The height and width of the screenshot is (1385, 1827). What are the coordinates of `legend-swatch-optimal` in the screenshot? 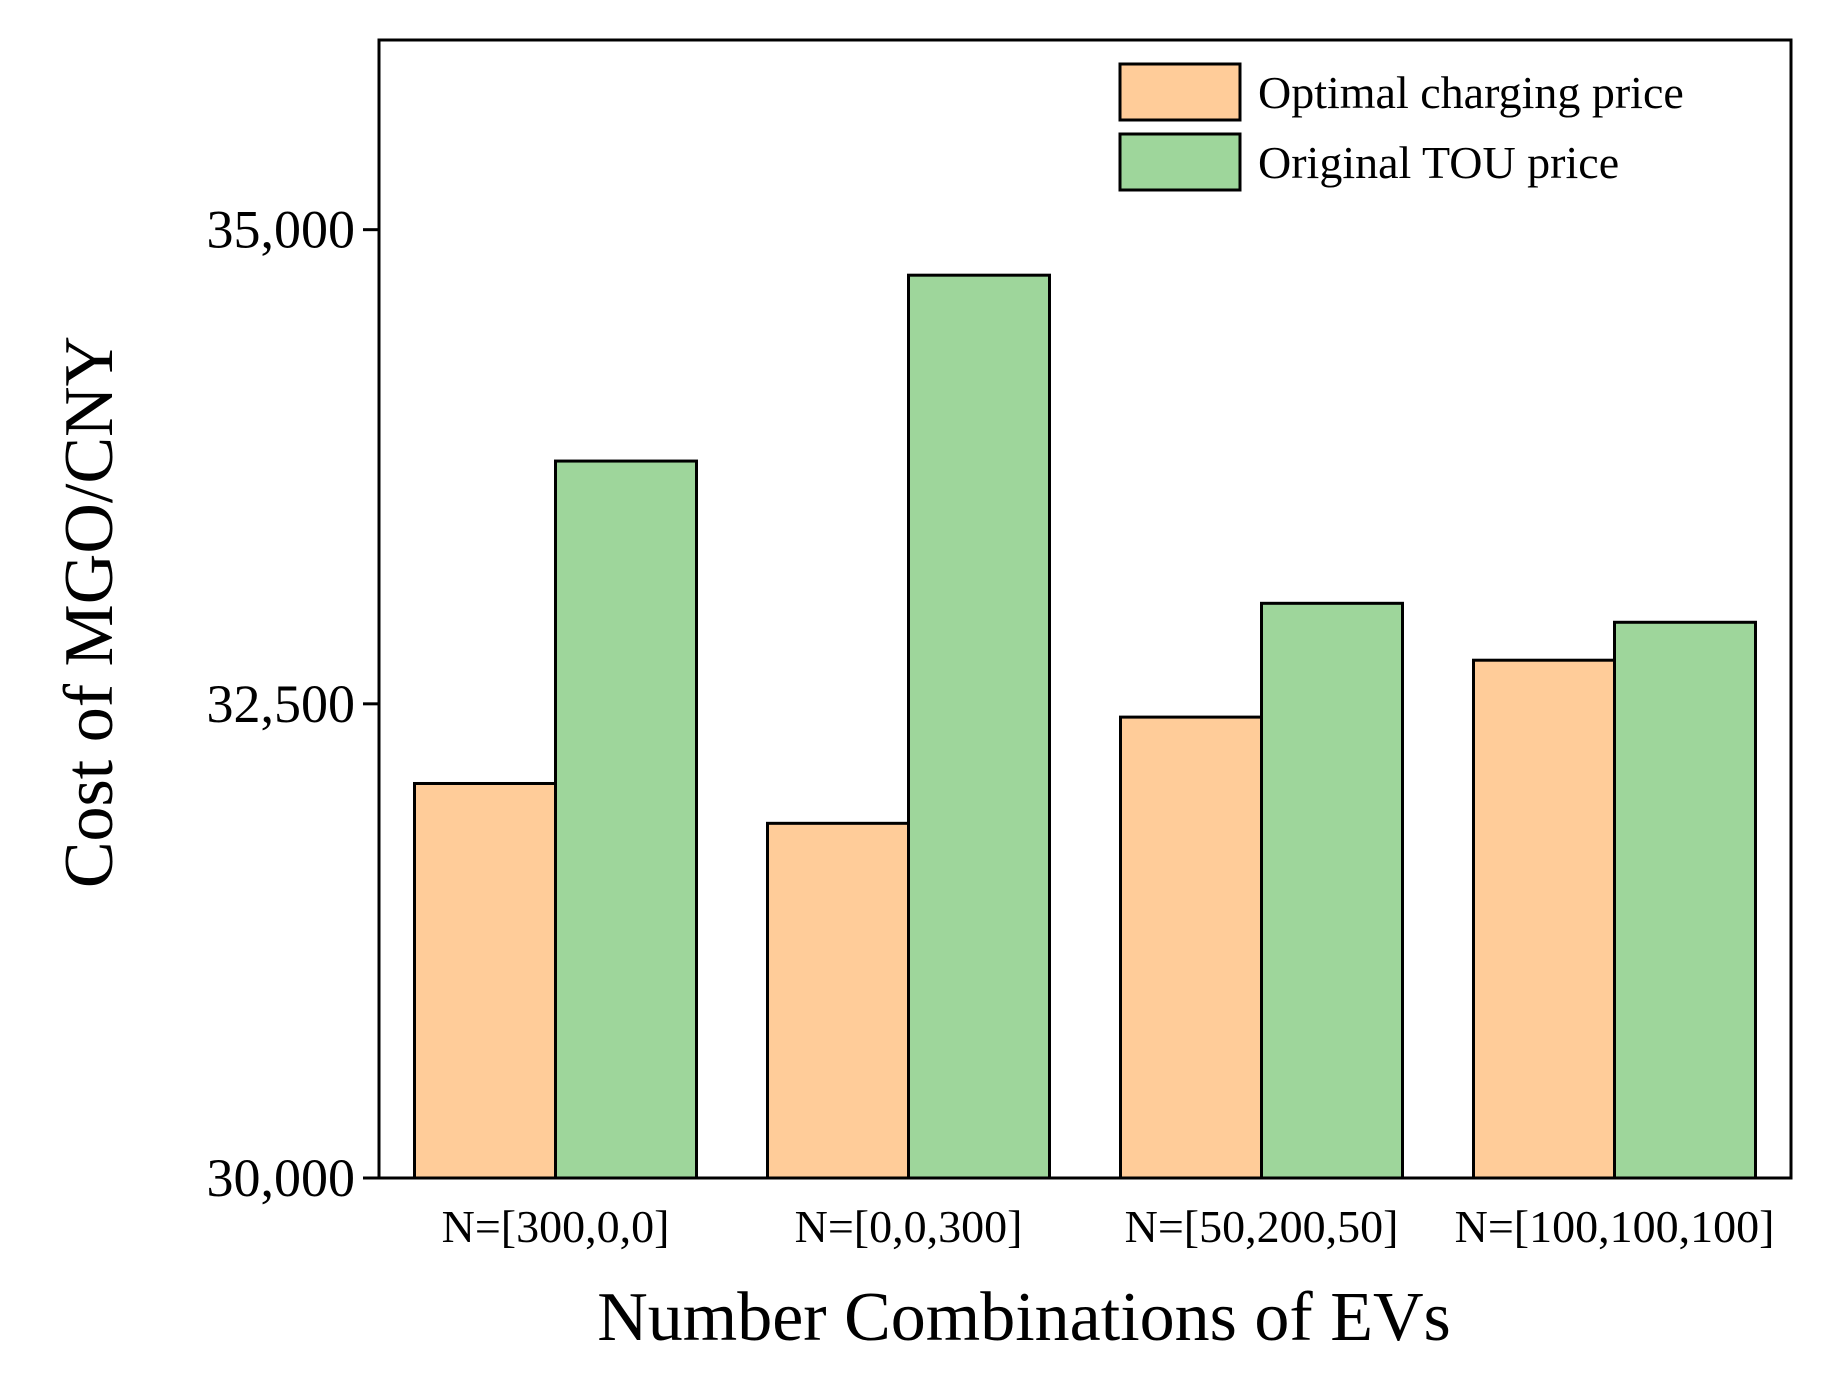 It's located at (1180, 92).